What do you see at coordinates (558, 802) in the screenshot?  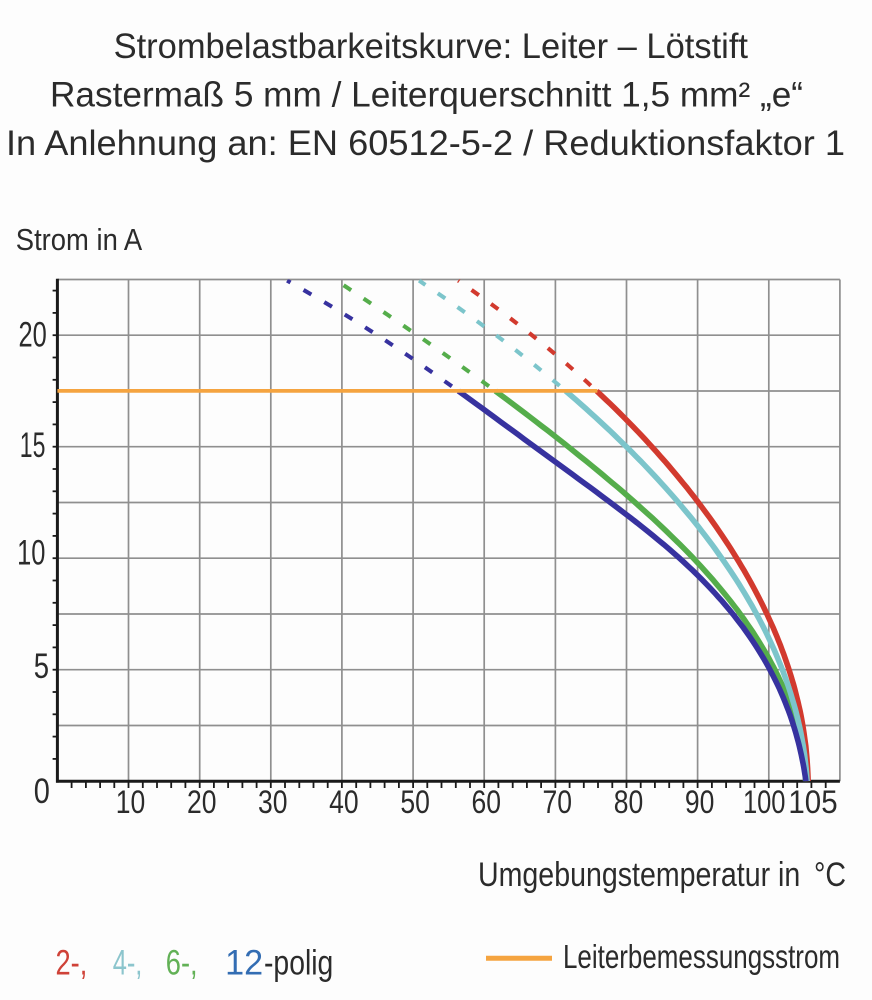 I see `svg-text: 70` at bounding box center [558, 802].